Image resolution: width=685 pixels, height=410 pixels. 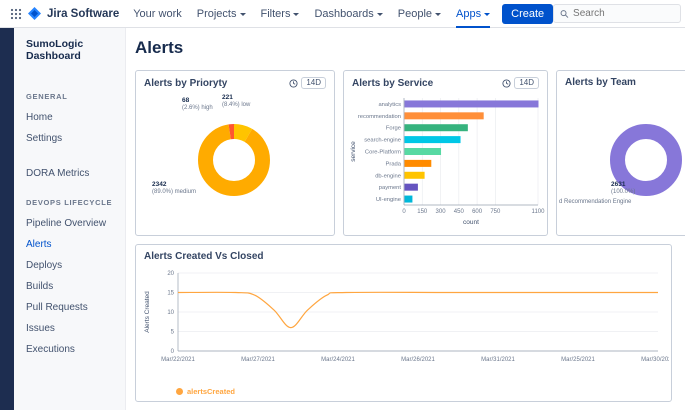 I want to click on card-title: Alerts by Prioryty, so click(x=186, y=83).